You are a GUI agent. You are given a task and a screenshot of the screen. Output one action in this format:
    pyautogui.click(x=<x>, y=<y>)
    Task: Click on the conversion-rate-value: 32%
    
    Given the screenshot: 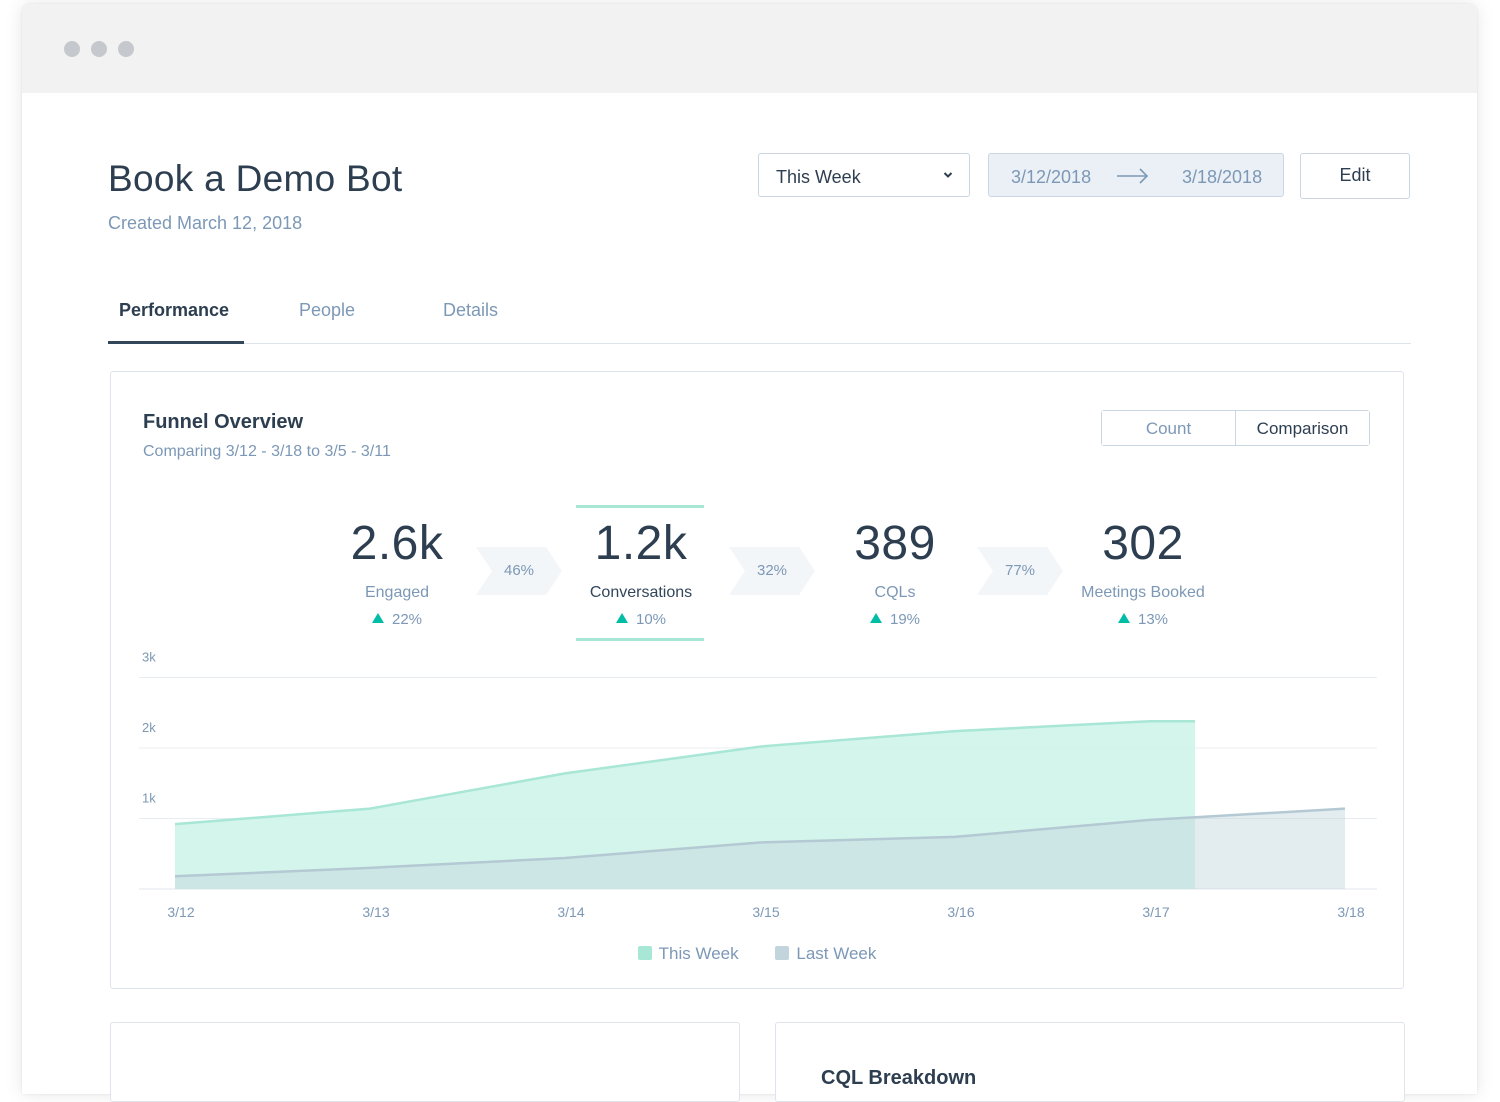 What is the action you would take?
    pyautogui.click(x=772, y=570)
    